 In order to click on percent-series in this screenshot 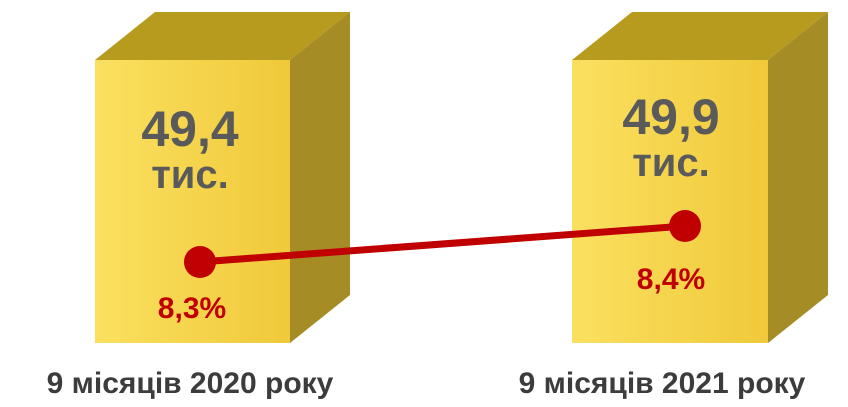, I will do `click(442, 244)`.